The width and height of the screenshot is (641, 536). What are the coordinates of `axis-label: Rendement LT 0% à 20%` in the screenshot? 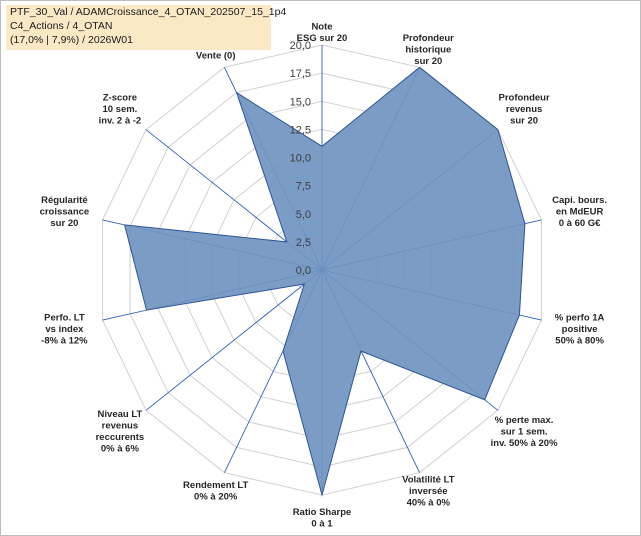 It's located at (215, 491).